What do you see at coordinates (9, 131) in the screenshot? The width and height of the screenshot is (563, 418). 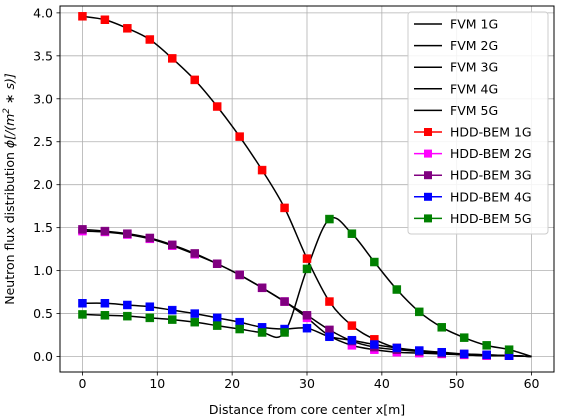 I see `y-axis-label-math: ϕ[/(m` at bounding box center [9, 131].